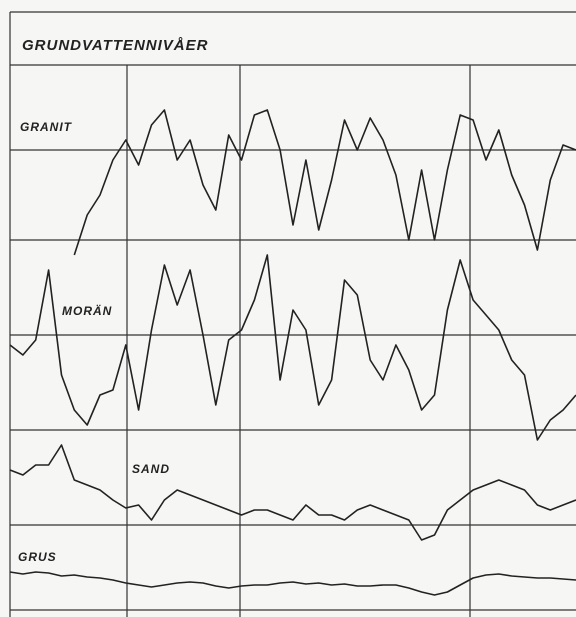  Describe the element at coordinates (37, 557) in the screenshot. I see `series-label: GRUS` at that location.